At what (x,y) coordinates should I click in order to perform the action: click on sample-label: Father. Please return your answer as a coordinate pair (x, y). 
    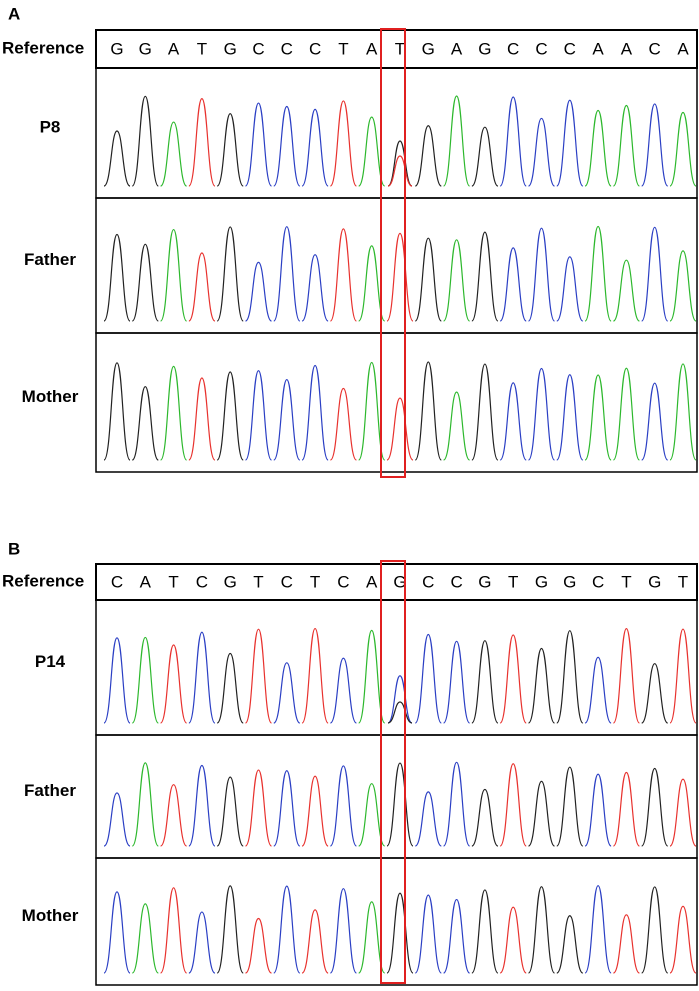
    Looking at the image, I should click on (50, 790).